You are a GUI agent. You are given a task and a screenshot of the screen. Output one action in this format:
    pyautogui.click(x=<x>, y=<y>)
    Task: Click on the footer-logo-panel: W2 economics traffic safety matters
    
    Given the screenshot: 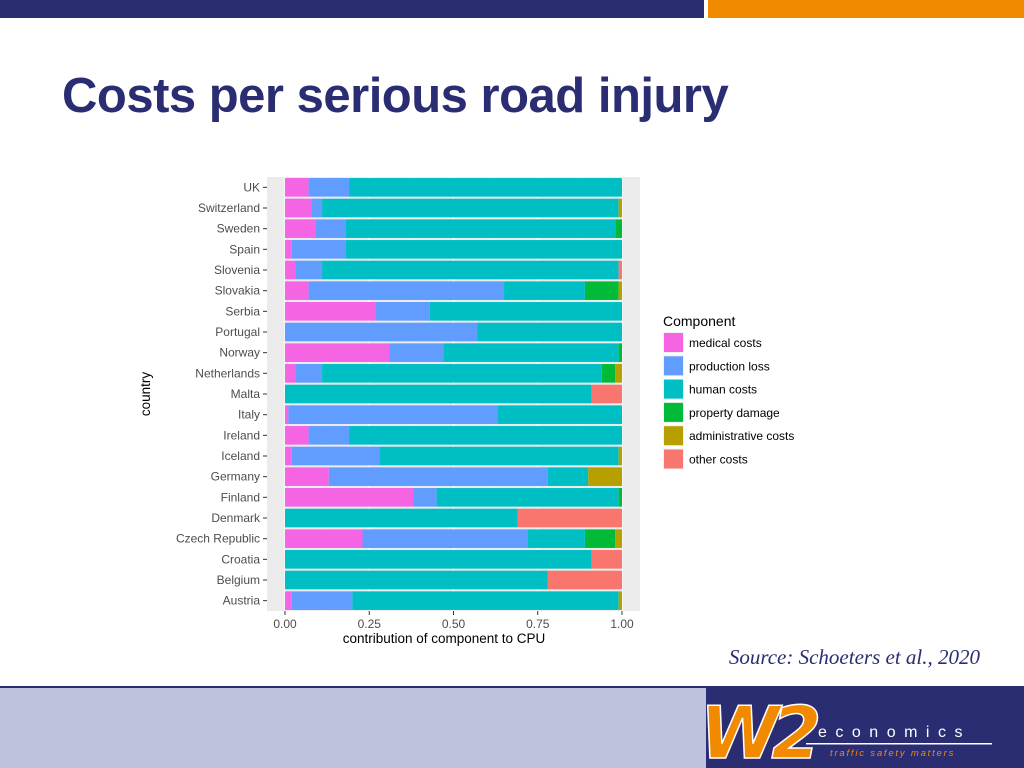 What is the action you would take?
    pyautogui.click(x=865, y=728)
    